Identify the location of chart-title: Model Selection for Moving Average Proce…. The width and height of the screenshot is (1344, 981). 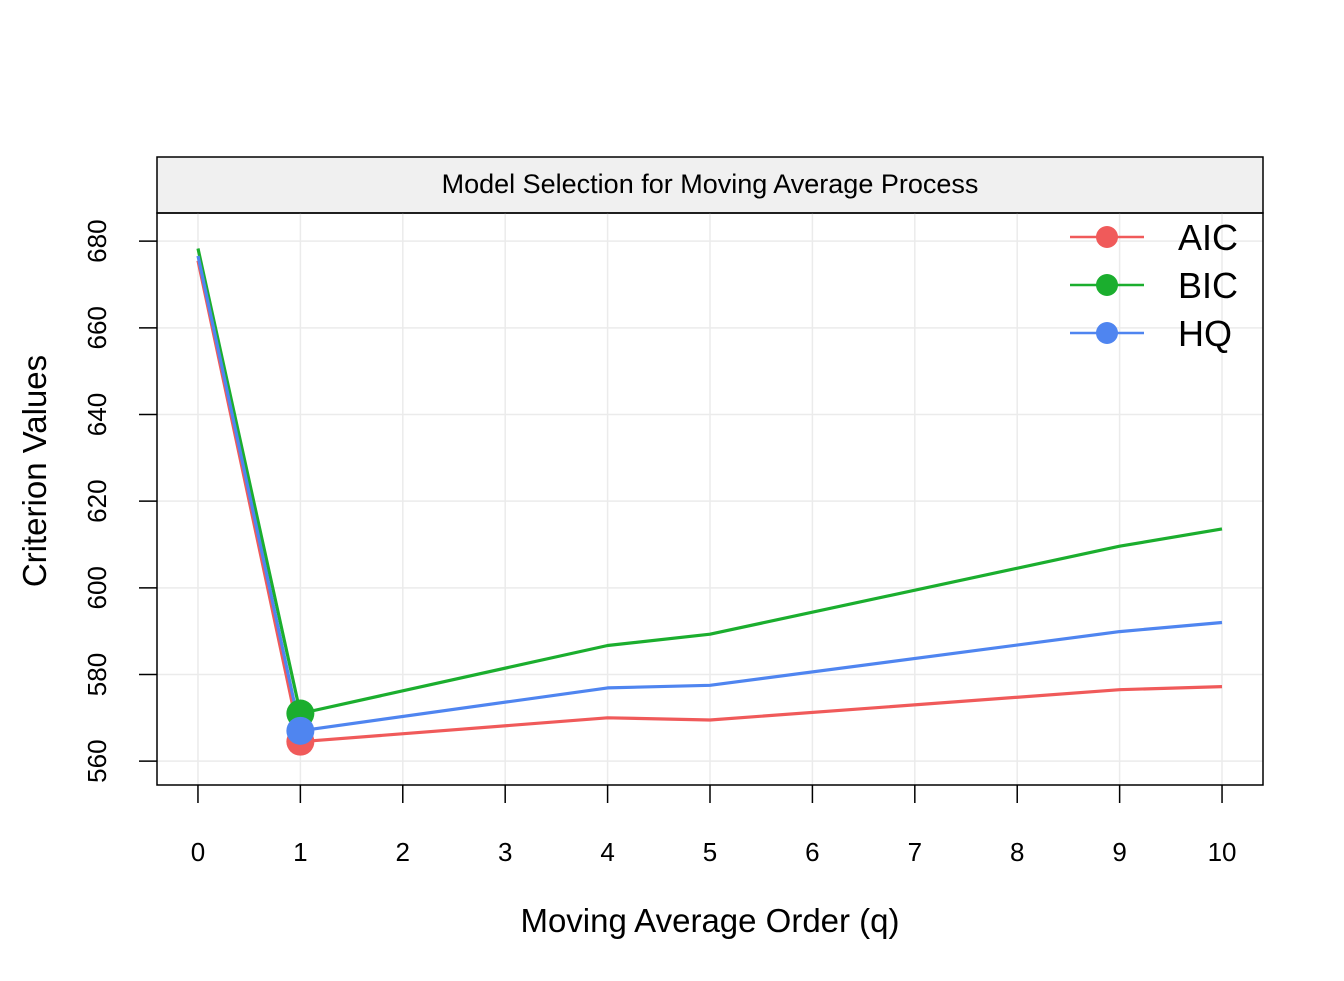
(710, 184).